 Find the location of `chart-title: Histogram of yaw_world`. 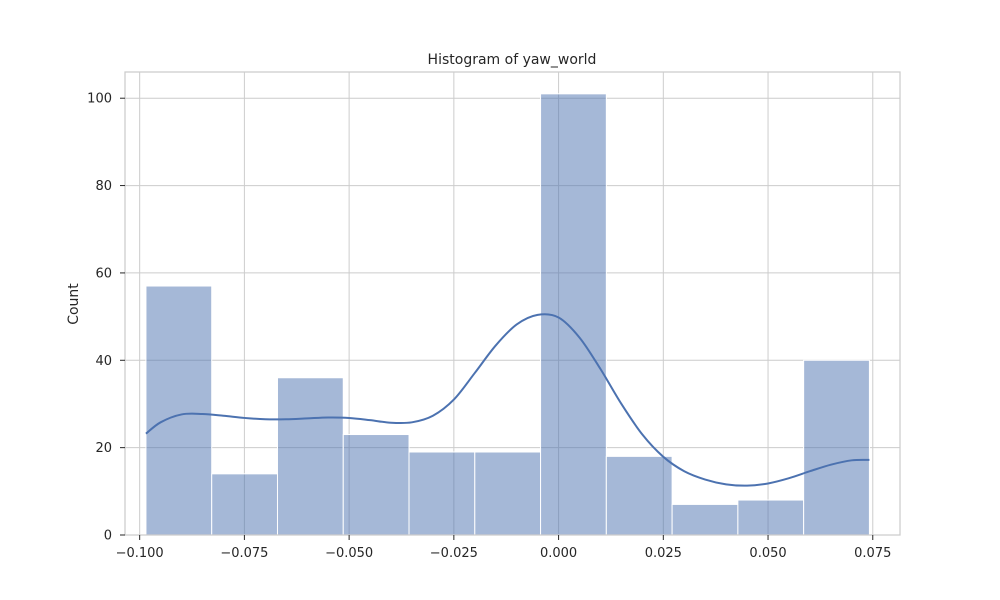

chart-title: Histogram of yaw_world is located at coordinates (512, 60).